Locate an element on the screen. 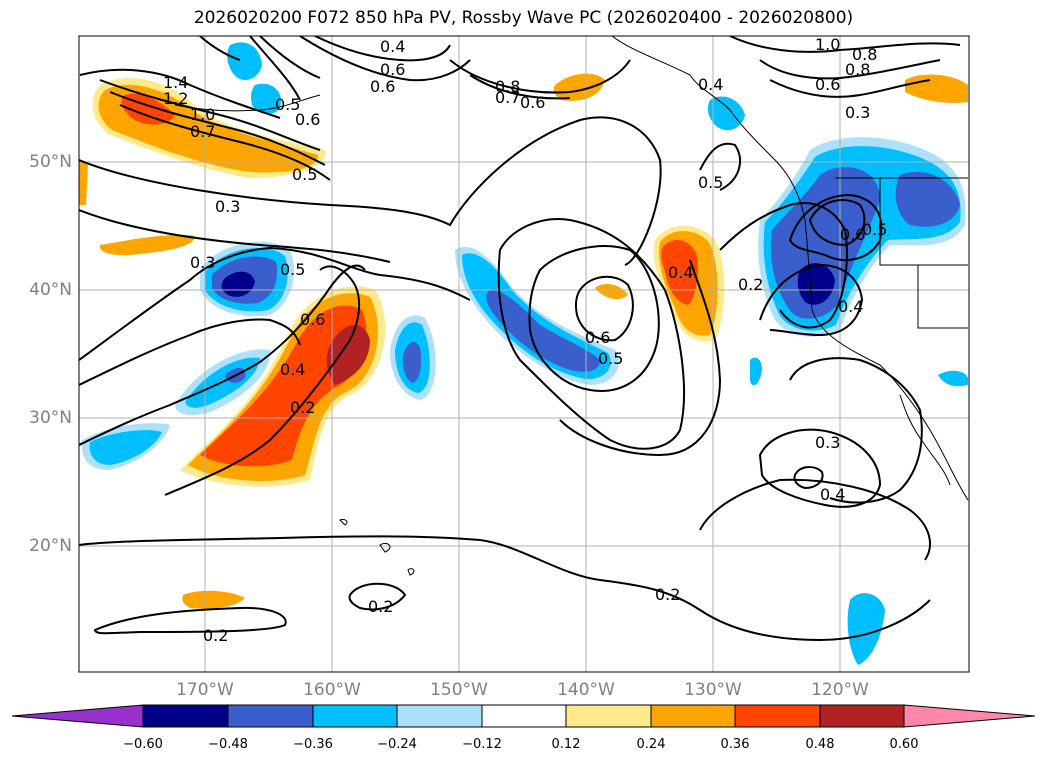  lat-label: 20°N is located at coordinates (50, 546).